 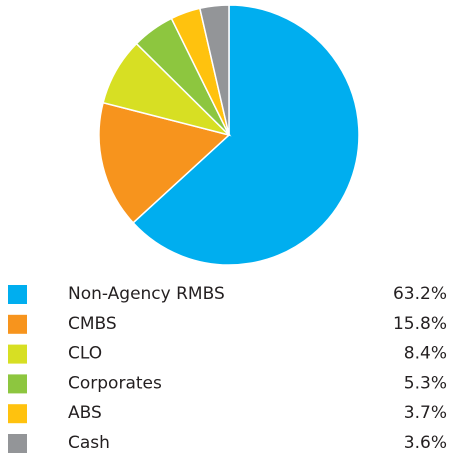 I want to click on value-label: 3.7%, so click(x=425, y=413).